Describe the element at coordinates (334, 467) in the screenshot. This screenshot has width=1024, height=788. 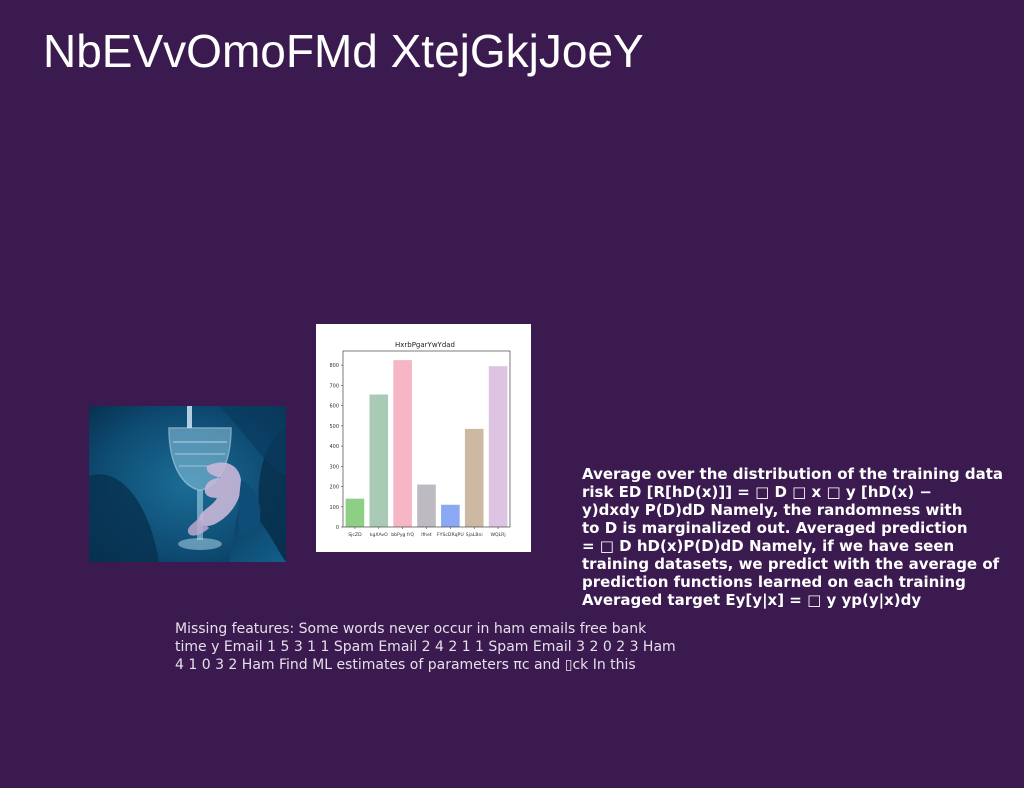
I see `y-tick-label: 300` at that location.